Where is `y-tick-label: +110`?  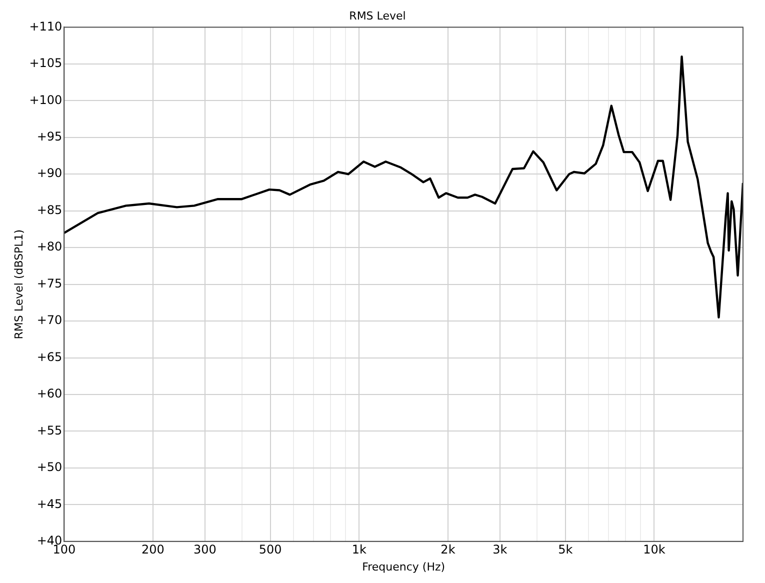 y-tick-label: +110 is located at coordinates (45, 26).